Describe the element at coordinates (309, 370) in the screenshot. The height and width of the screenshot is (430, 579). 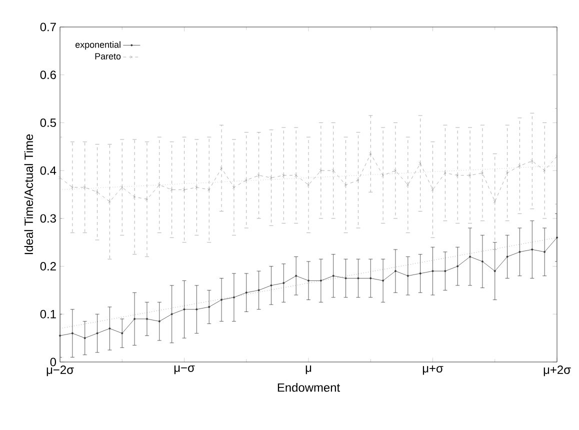
I see `x-tick-label: μ` at that location.